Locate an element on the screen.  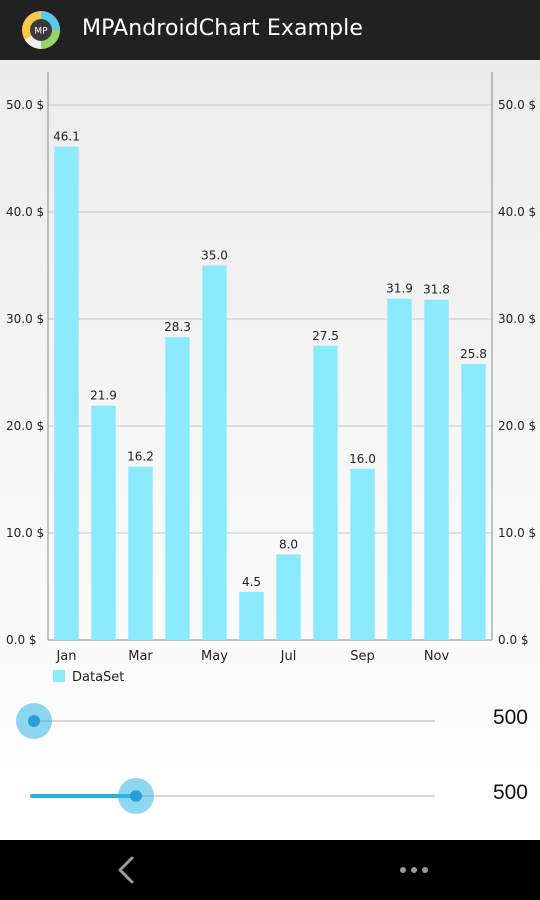
y-tick-label-left: 10.0 $ is located at coordinates (25, 533).